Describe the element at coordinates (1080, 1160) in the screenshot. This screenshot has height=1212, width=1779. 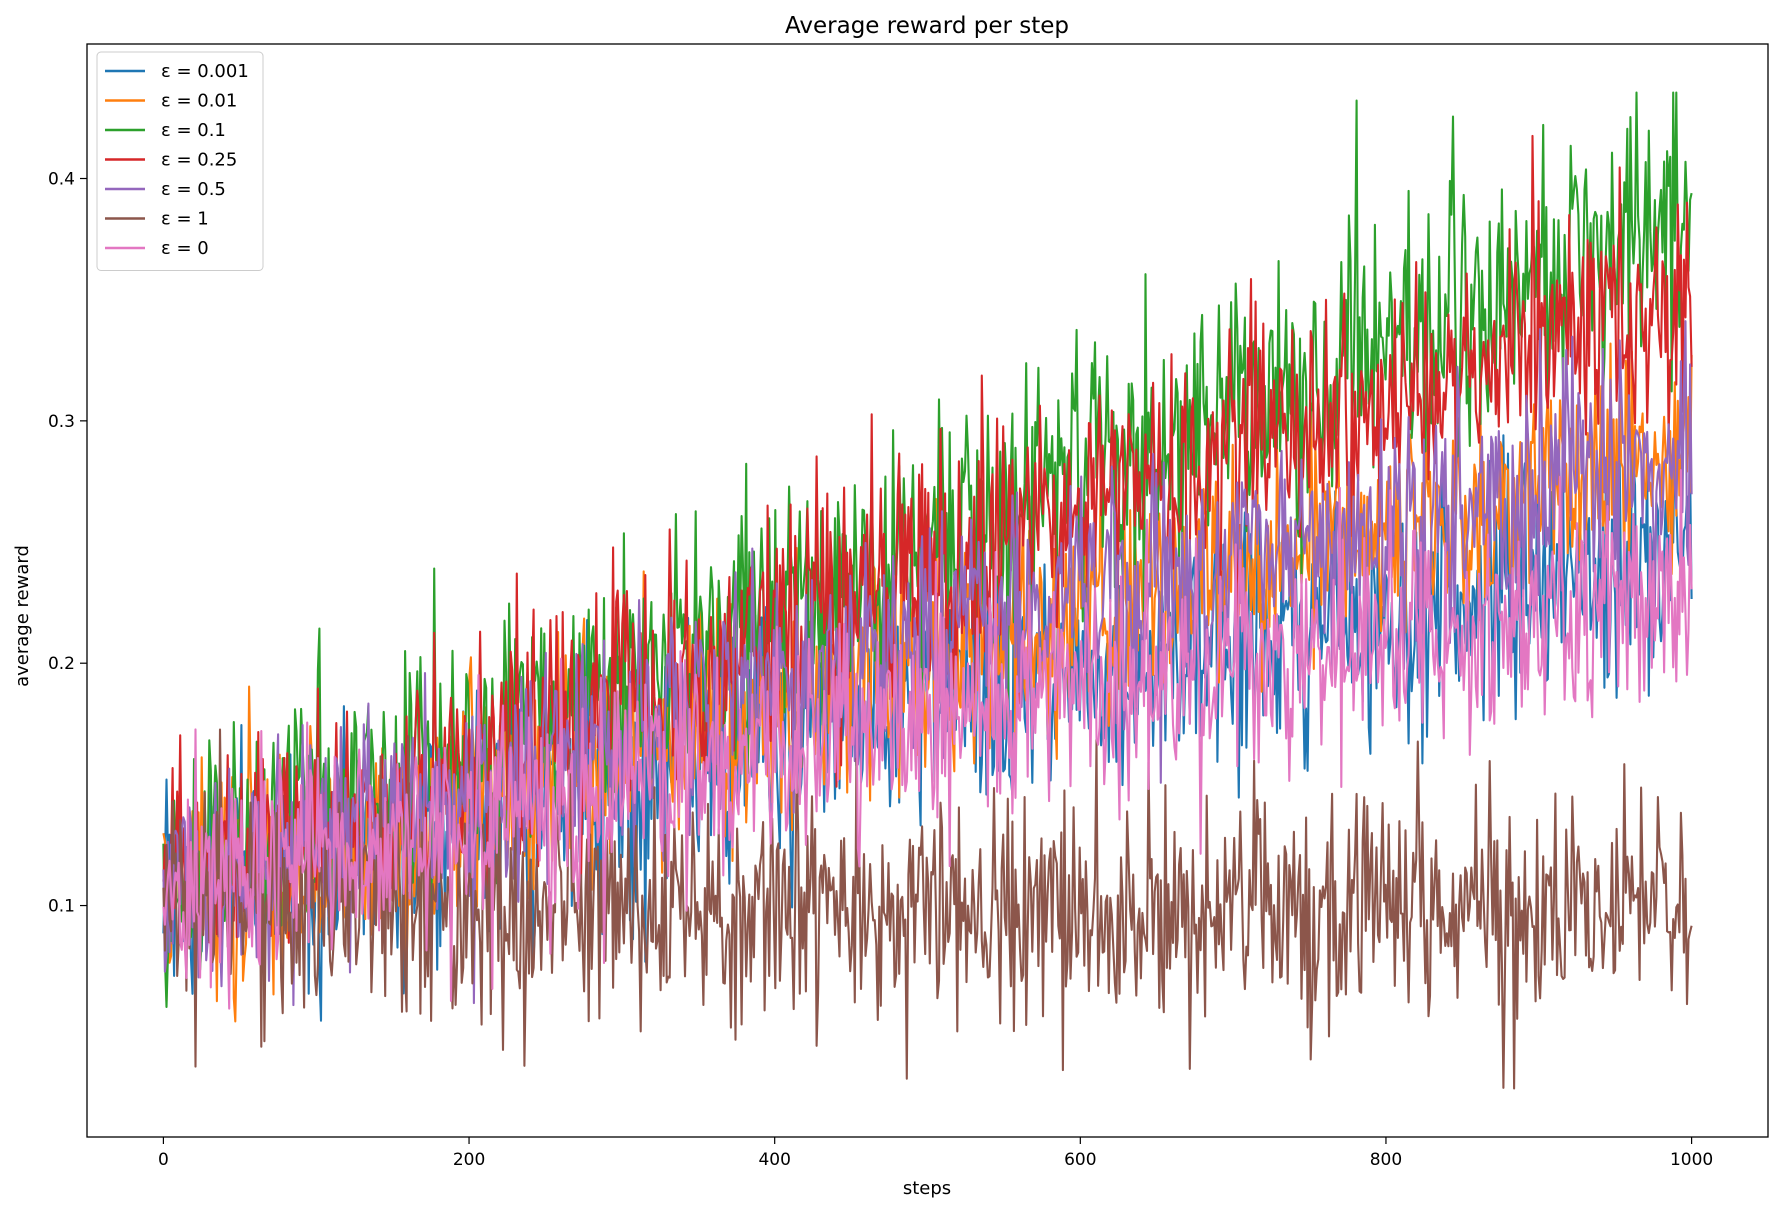
I see `x-tick-label: 600` at that location.